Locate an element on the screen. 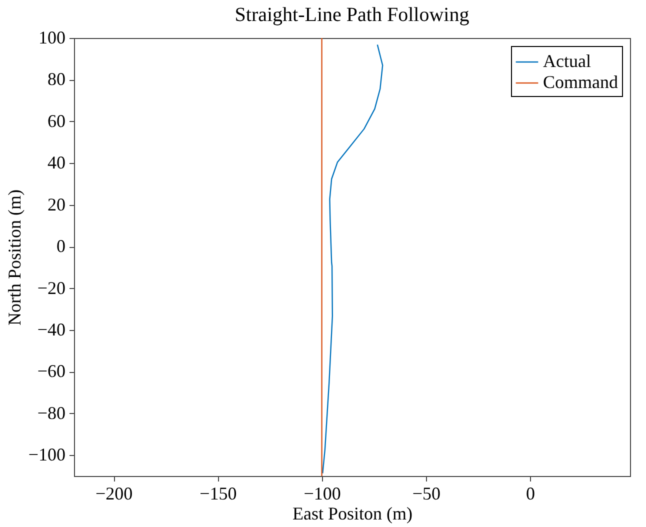  x-tick-label: −150 is located at coordinates (218, 494).